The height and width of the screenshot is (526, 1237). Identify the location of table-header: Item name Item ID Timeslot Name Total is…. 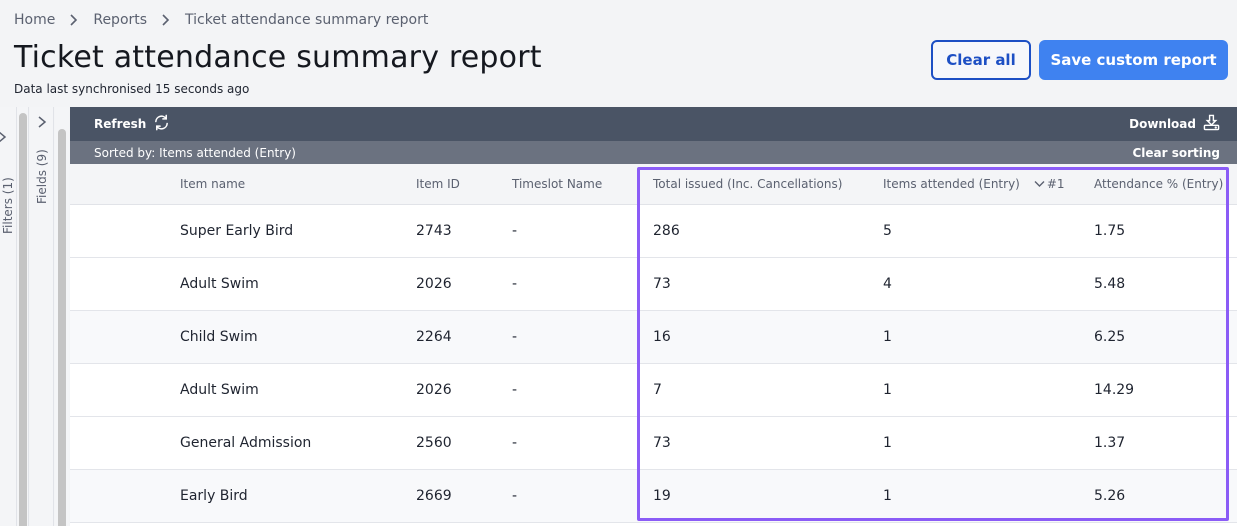
(653, 184).